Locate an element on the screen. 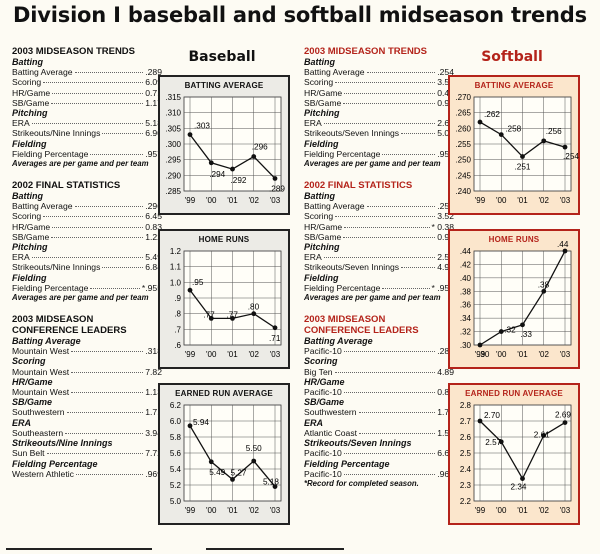 This screenshot has height=554, width=600. stat-label: Batting Average is located at coordinates (334, 206).